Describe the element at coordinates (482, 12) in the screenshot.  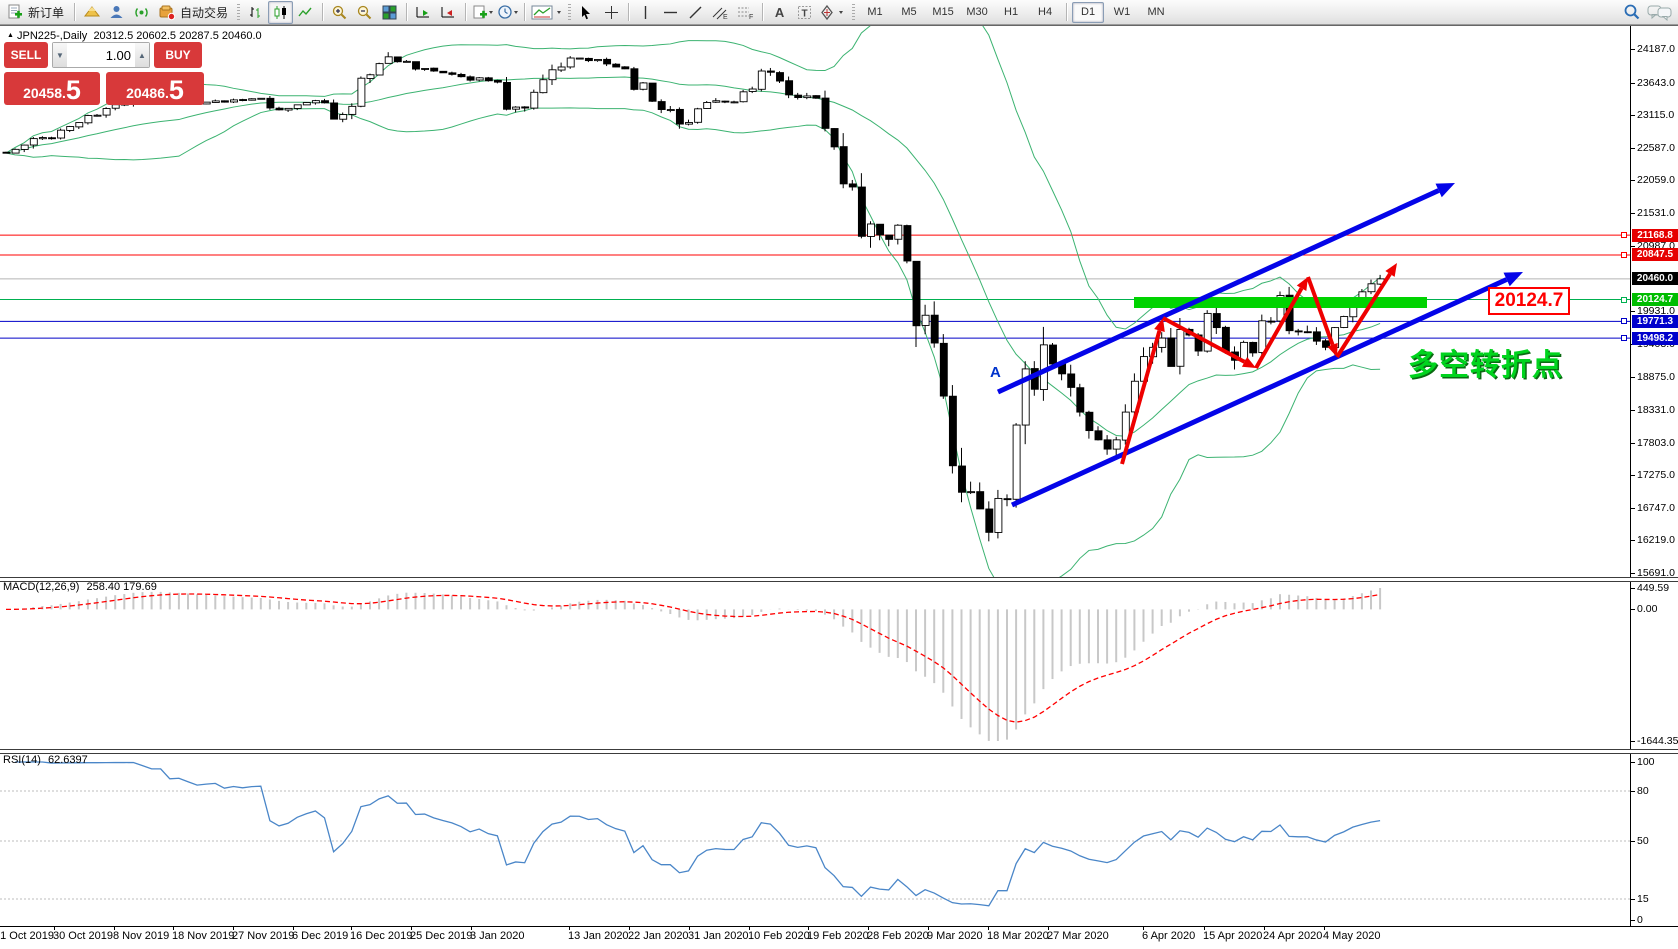
I see `new-chart-icon` at that location.